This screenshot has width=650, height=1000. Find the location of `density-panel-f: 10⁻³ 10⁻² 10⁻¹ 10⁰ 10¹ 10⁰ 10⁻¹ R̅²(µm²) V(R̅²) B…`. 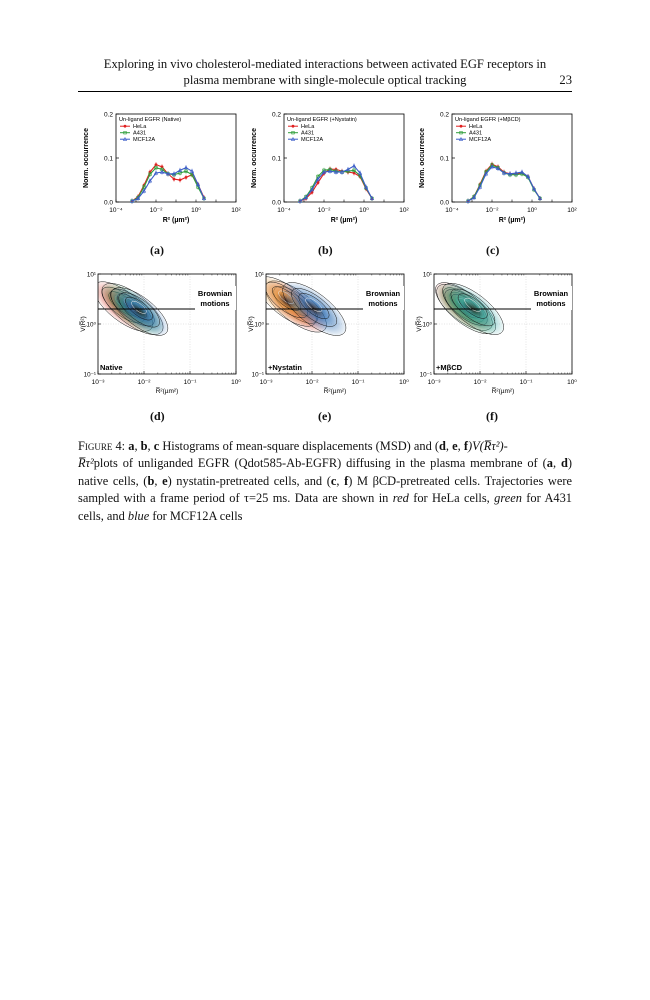

density-panel-f: 10⁻³ 10⁻² 10⁻¹ 10⁰ 10¹ 10⁰ 10⁻¹ R̅²(µm²) V(R̅²) B… is located at coordinates (496, 334).